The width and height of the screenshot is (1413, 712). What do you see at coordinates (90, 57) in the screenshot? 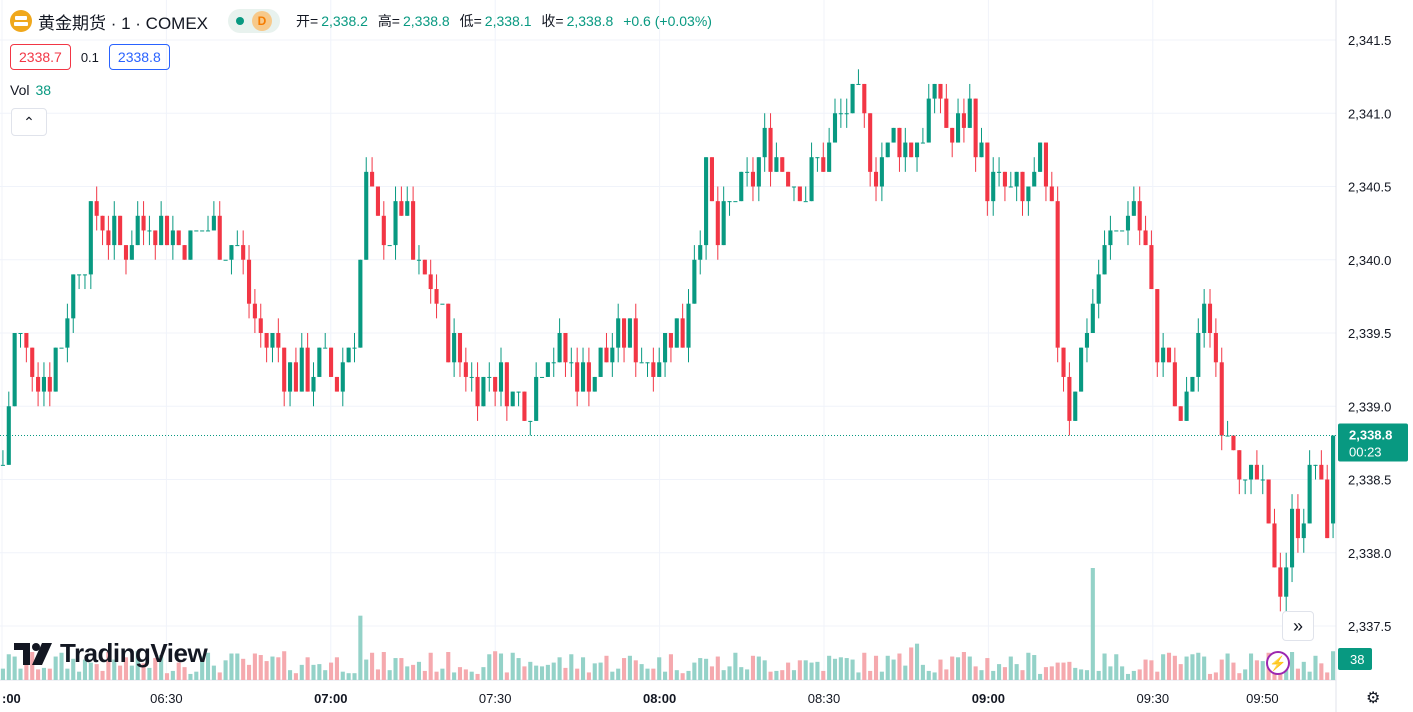
I see `quote-row: 2338.7 0.1 2338.8` at bounding box center [90, 57].